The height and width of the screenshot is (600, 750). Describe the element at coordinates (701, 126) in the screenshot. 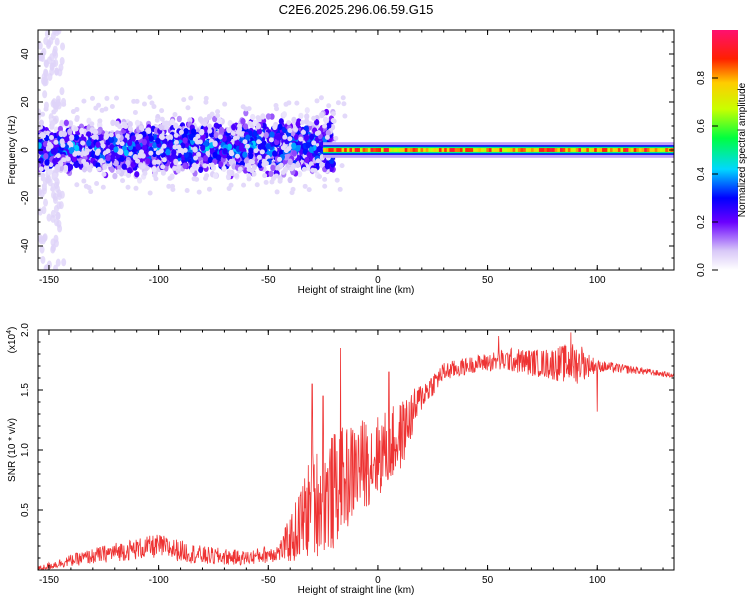

I see `colorbar-tick-label: 0.6` at that location.